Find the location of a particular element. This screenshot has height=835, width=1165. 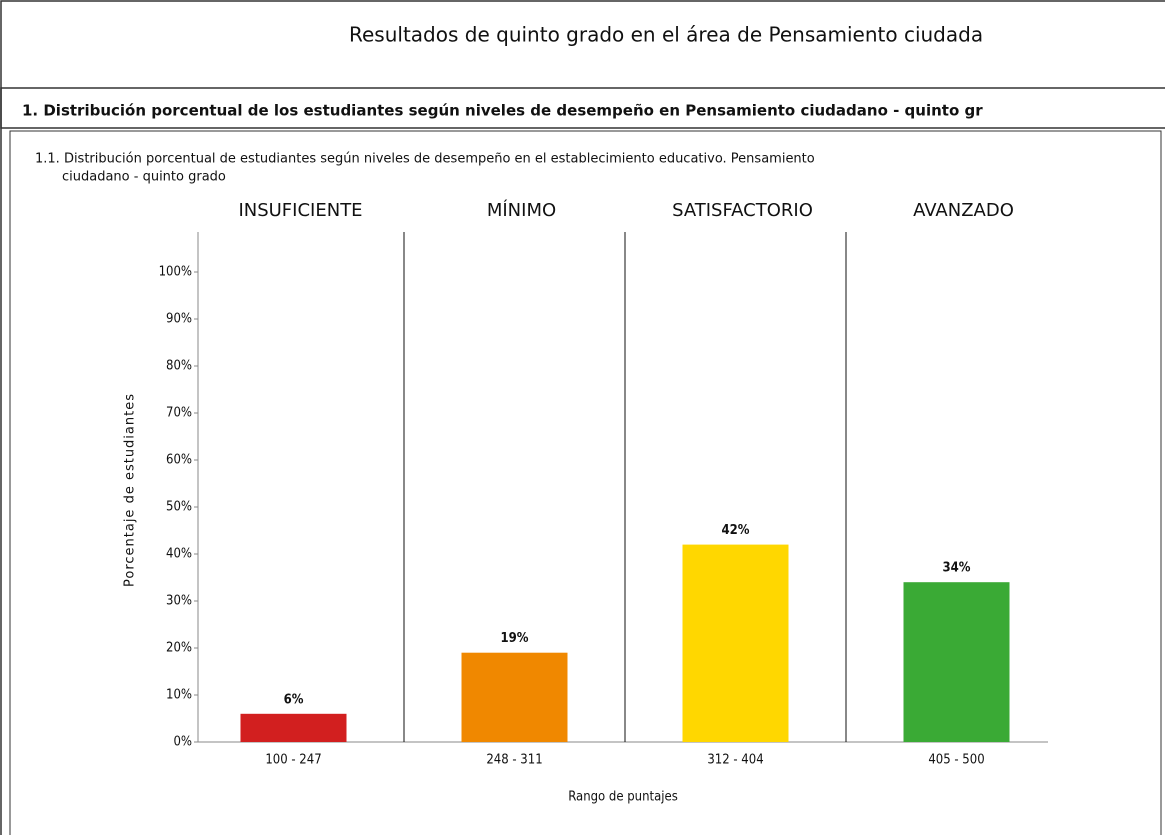

x-axis-label: Rango de puntajes is located at coordinates (623, 797).